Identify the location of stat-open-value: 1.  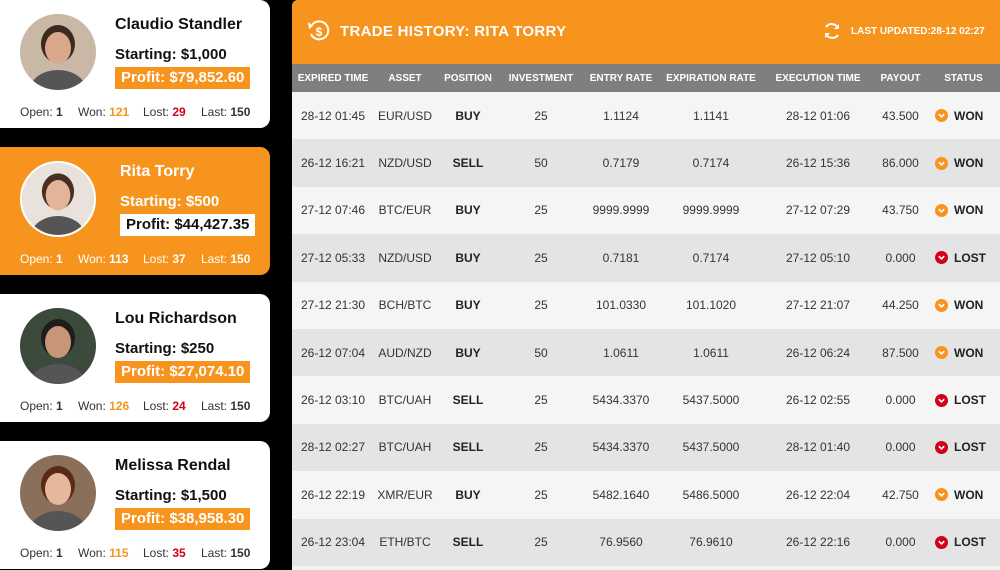
(59, 553).